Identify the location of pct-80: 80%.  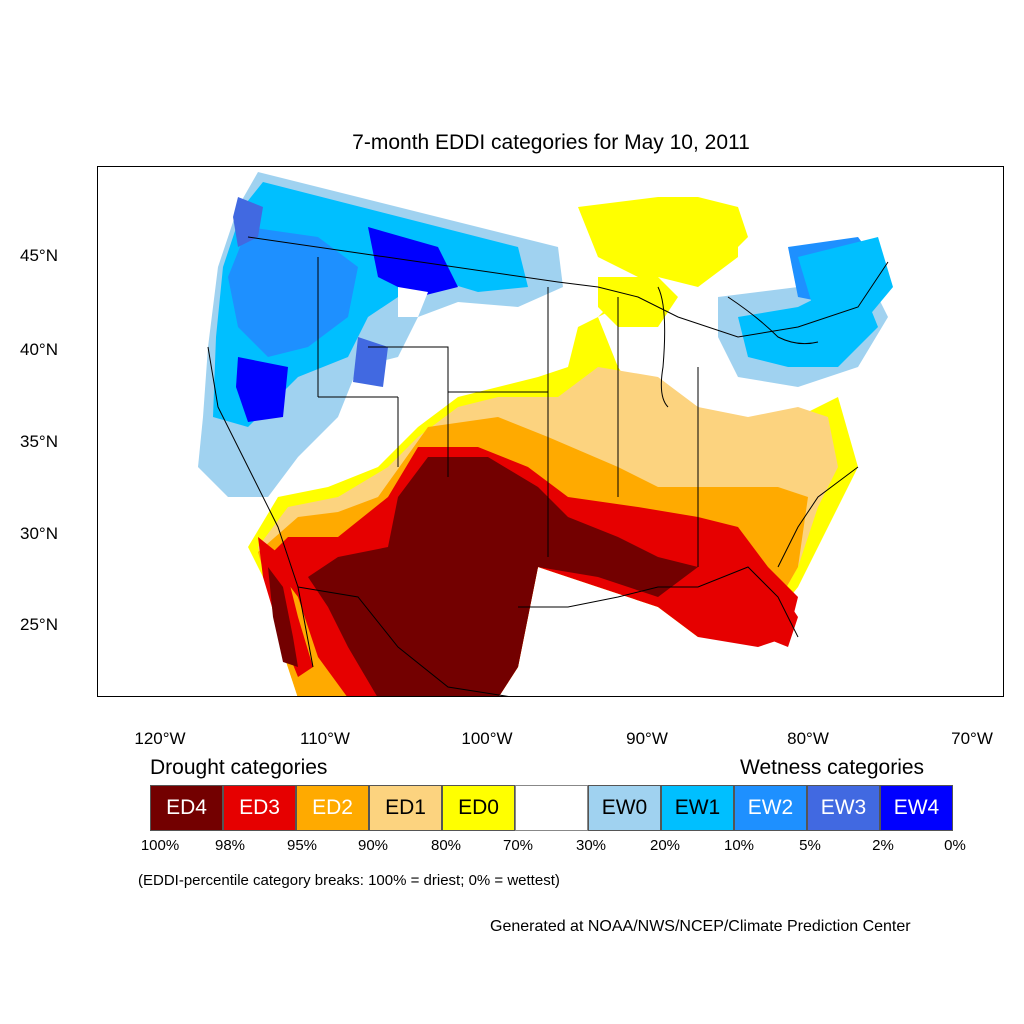
(446, 845).